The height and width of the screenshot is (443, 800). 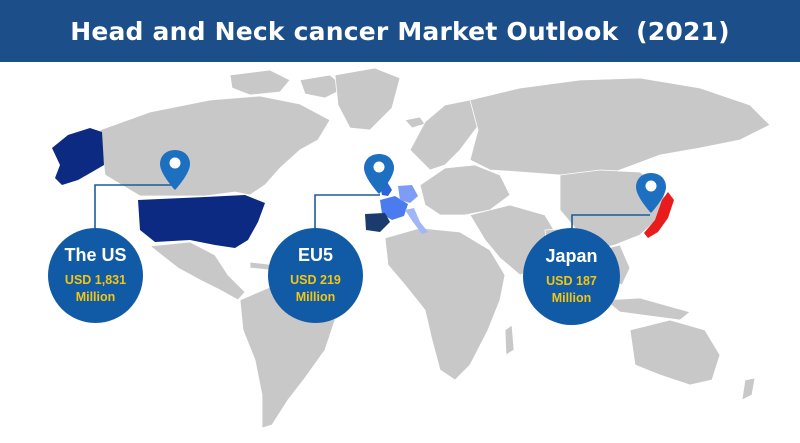 What do you see at coordinates (315, 255) in the screenshot?
I see `bubble-region-label: EU5` at bounding box center [315, 255].